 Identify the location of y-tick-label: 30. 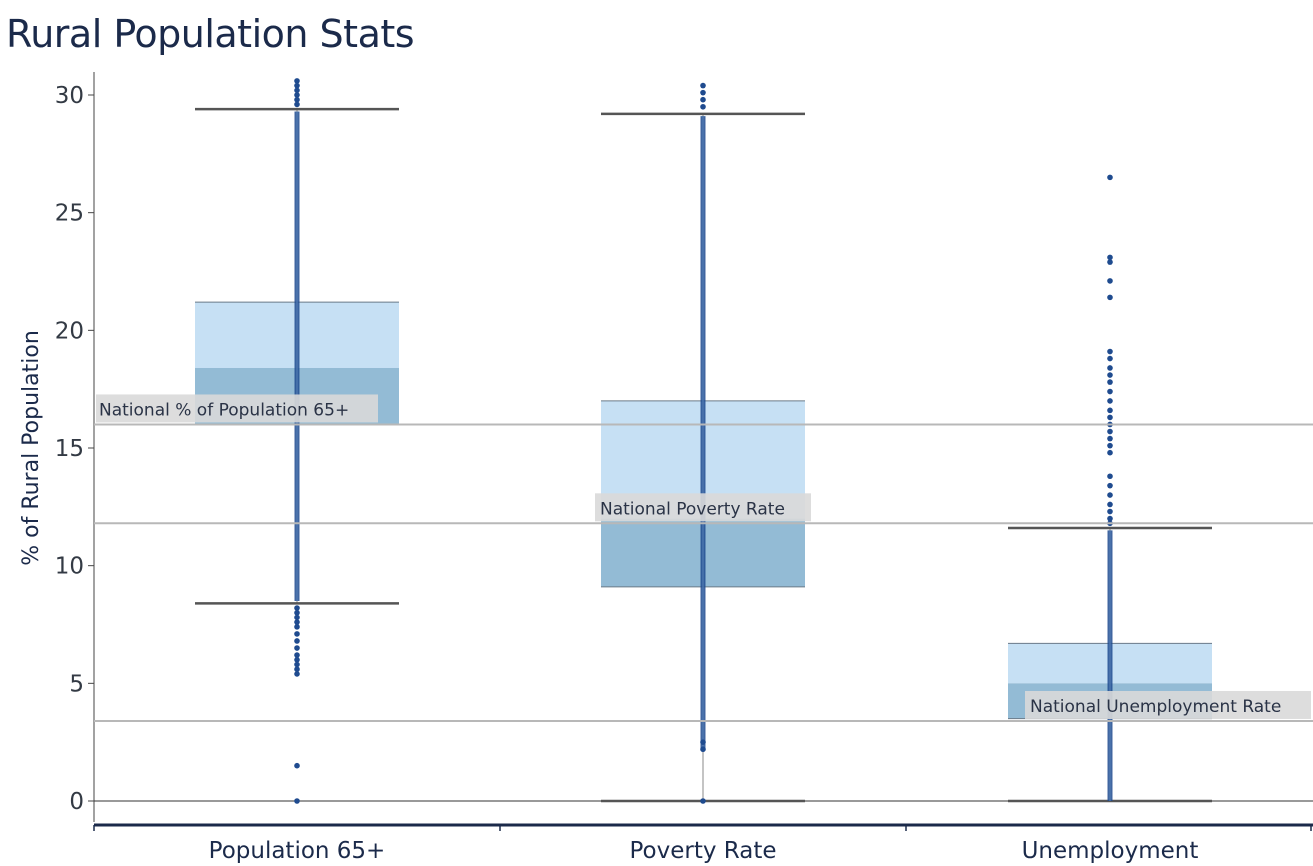
(69, 96).